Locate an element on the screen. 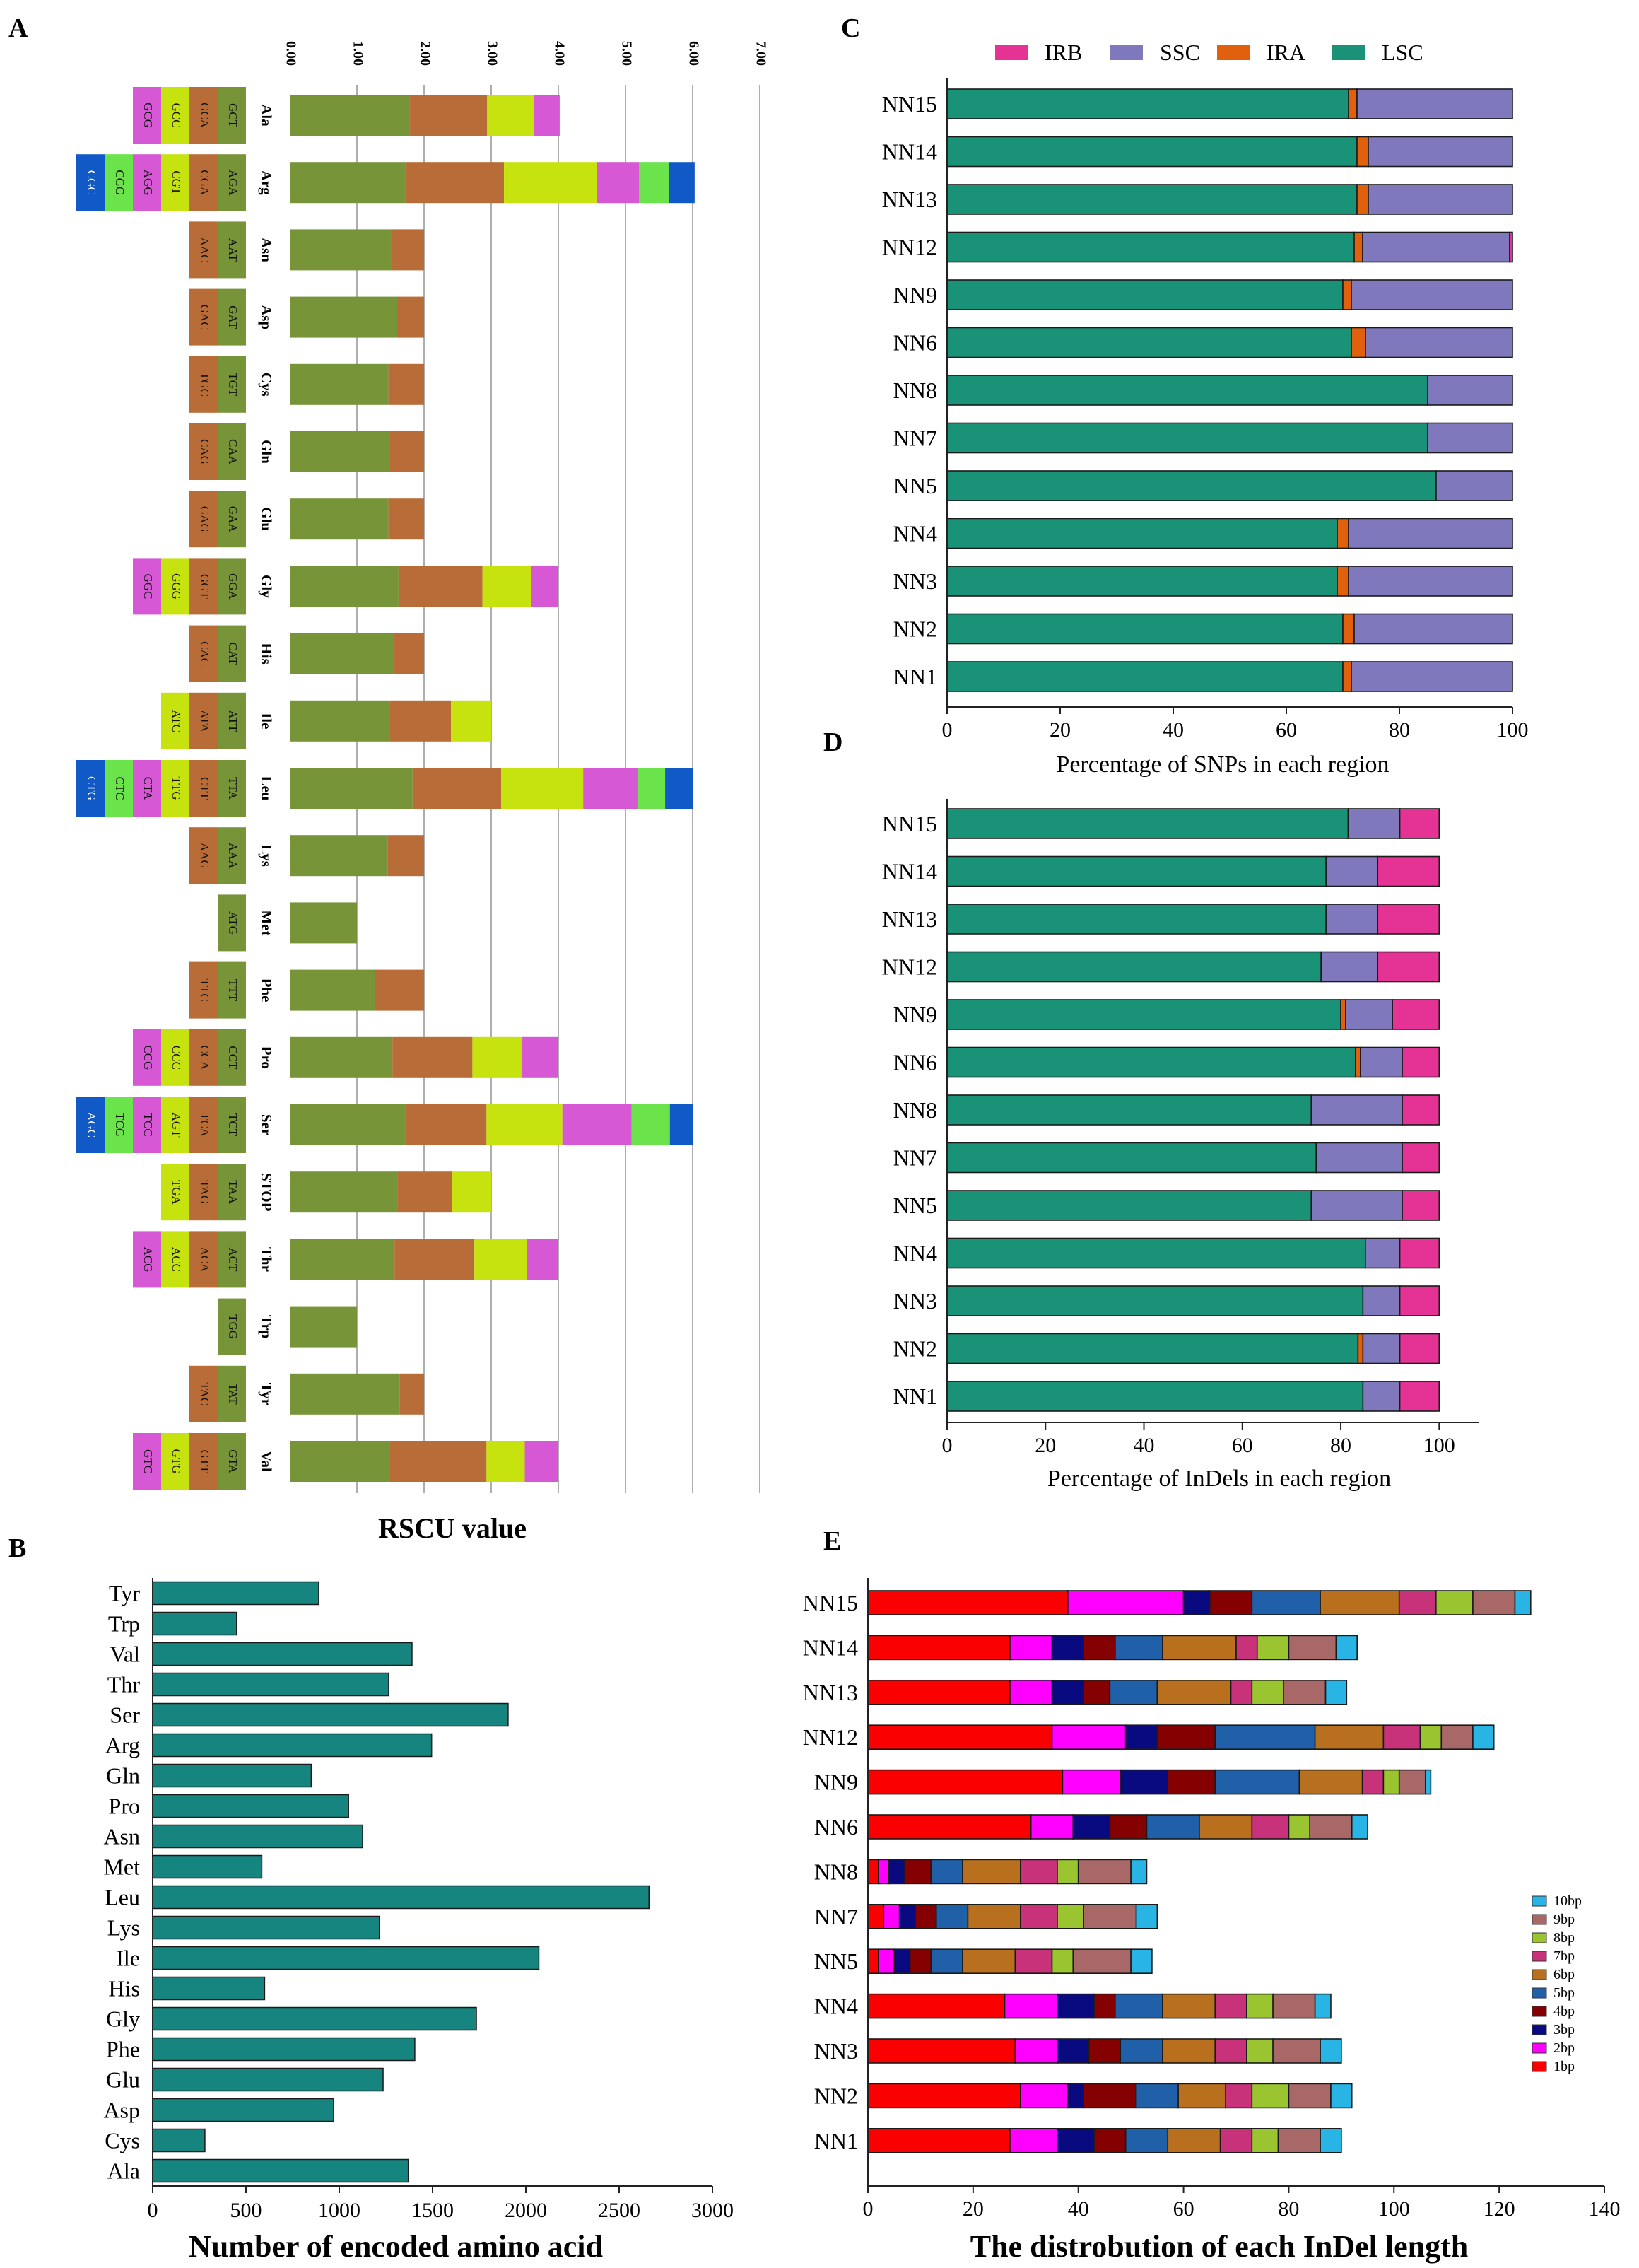 The height and width of the screenshot is (2268, 1639). codon-label: CGT is located at coordinates (177, 182).